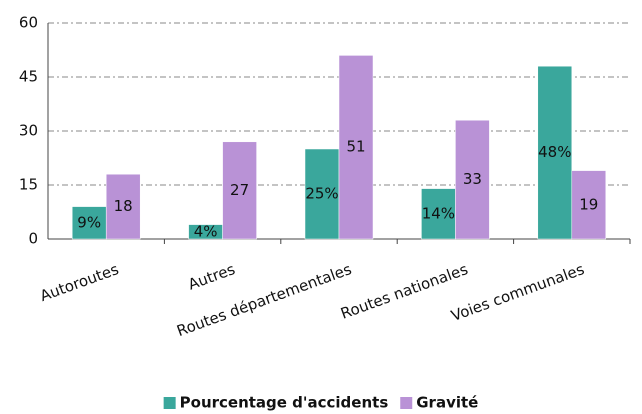 The width and height of the screenshot is (642, 414). Describe the element at coordinates (518, 292) in the screenshot. I see `x-tick-label: Voies communales` at that location.